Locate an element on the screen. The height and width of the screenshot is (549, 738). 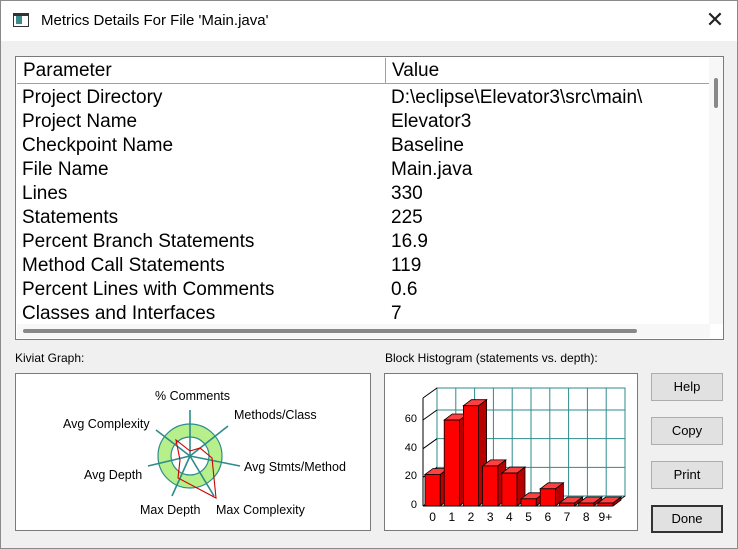
cell-parameter: File Name is located at coordinates (65, 169).